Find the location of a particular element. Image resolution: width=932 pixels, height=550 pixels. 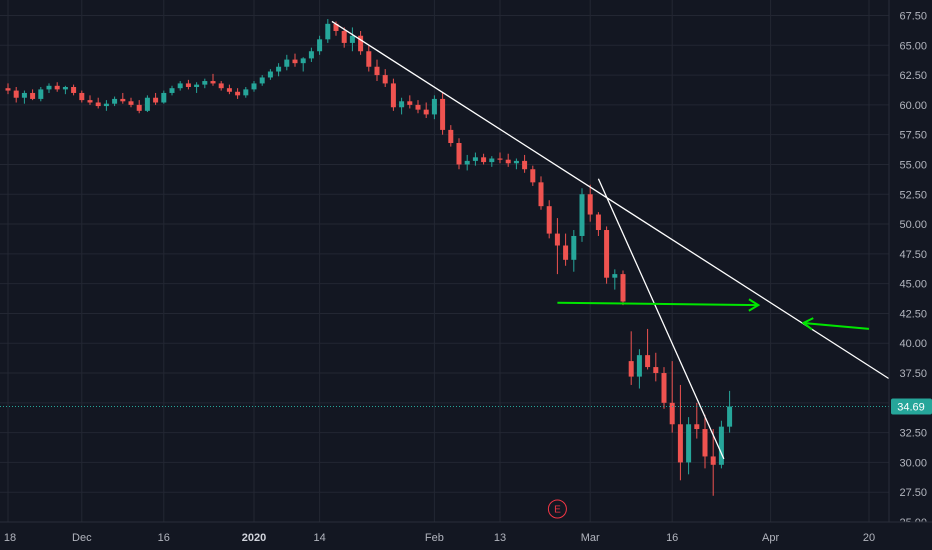

time-tick-label: 13 is located at coordinates (500, 538).